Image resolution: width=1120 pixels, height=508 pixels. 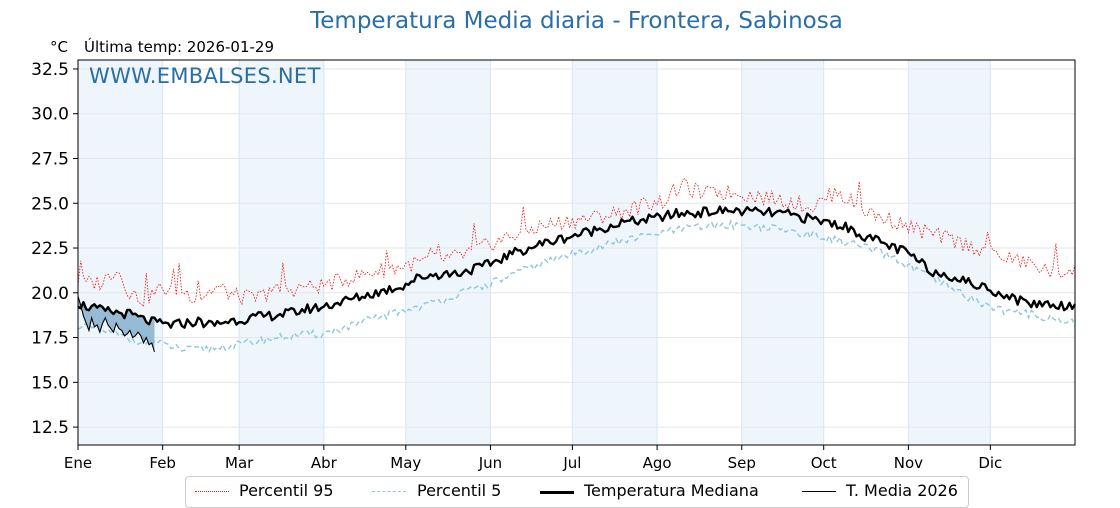 I want to click on series-fill-current-vs-median, so click(x=116, y=324).